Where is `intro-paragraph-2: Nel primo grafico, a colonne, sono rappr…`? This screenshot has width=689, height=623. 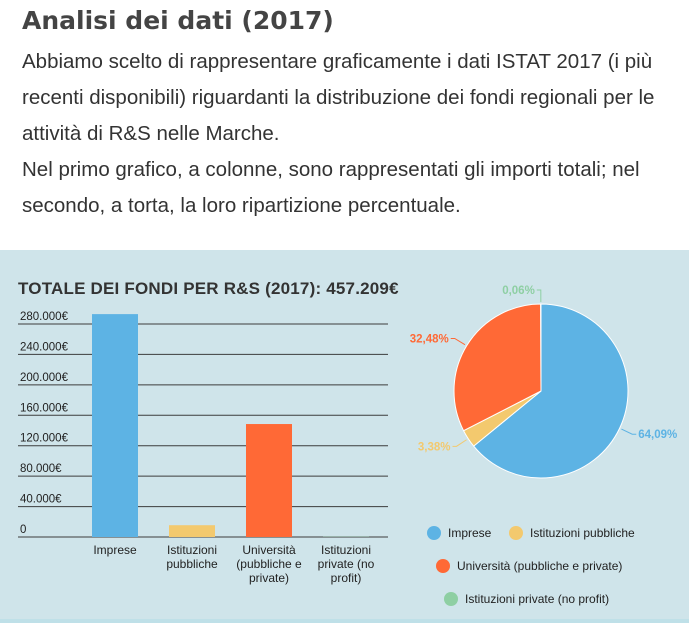 intro-paragraph-2: Nel primo grafico, a colonne, sono rappr… is located at coordinates (331, 187).